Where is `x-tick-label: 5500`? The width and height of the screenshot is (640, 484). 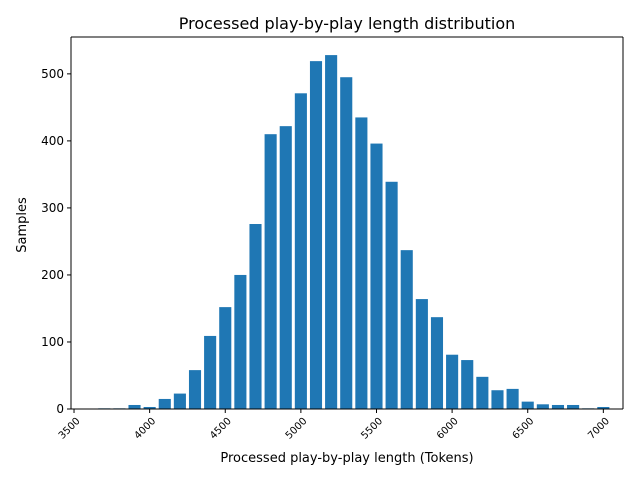
x-tick-label: 5500 is located at coordinates (372, 429).